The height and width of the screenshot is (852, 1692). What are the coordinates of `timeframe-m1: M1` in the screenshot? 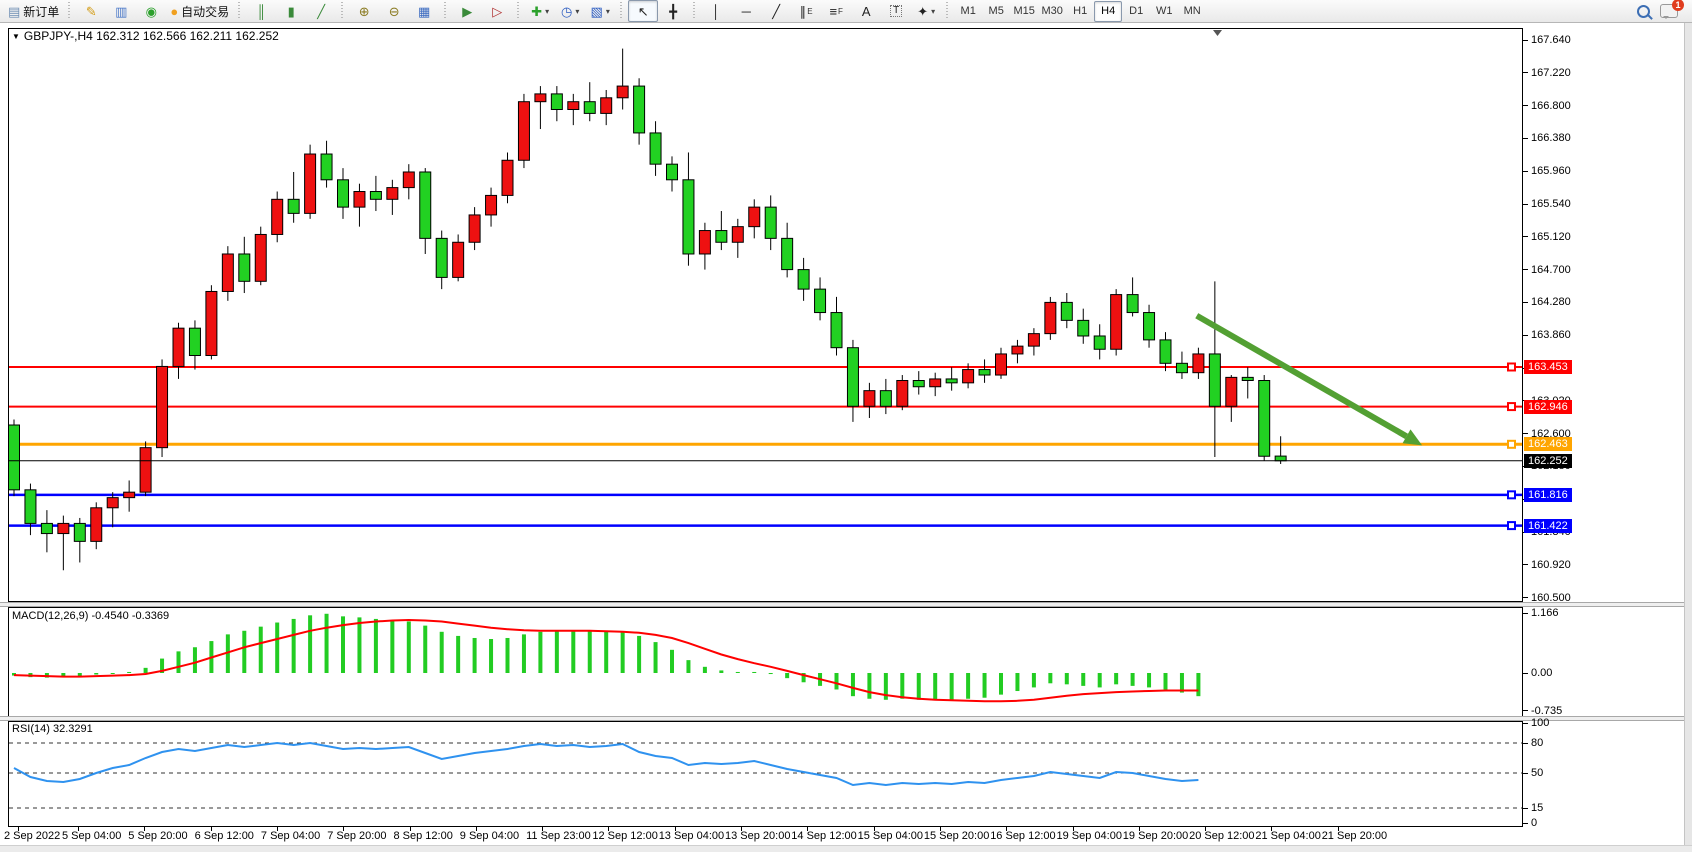 It's located at (968, 11).